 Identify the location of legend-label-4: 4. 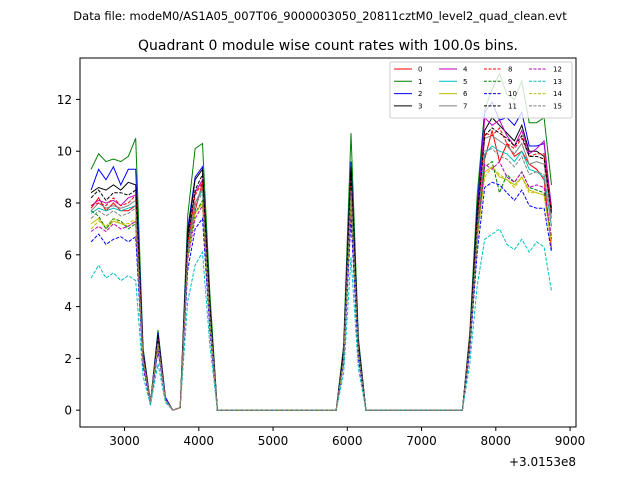
(465, 70).